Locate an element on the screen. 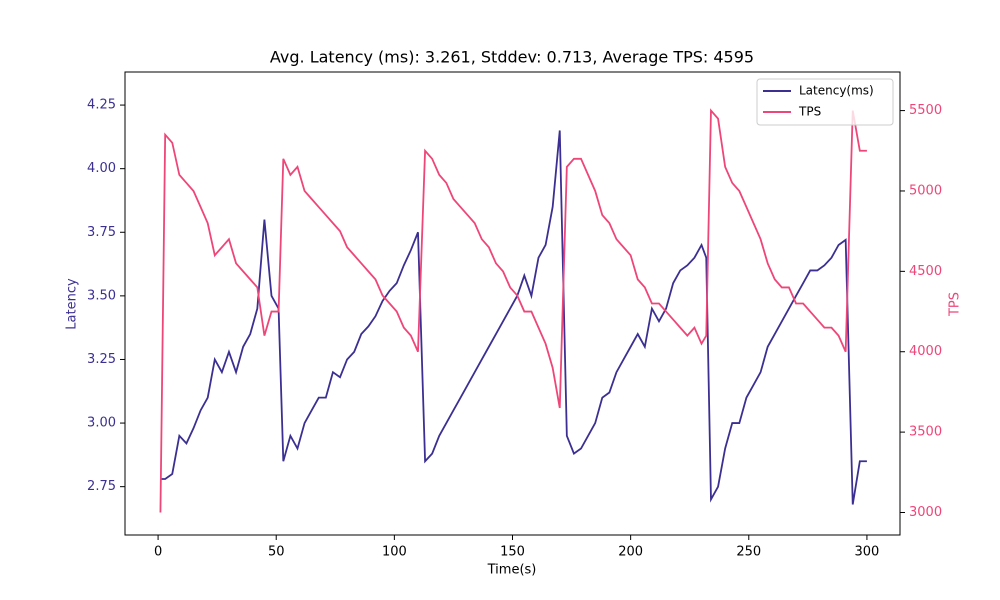  y2-tick-label: 3000 is located at coordinates (925, 512).